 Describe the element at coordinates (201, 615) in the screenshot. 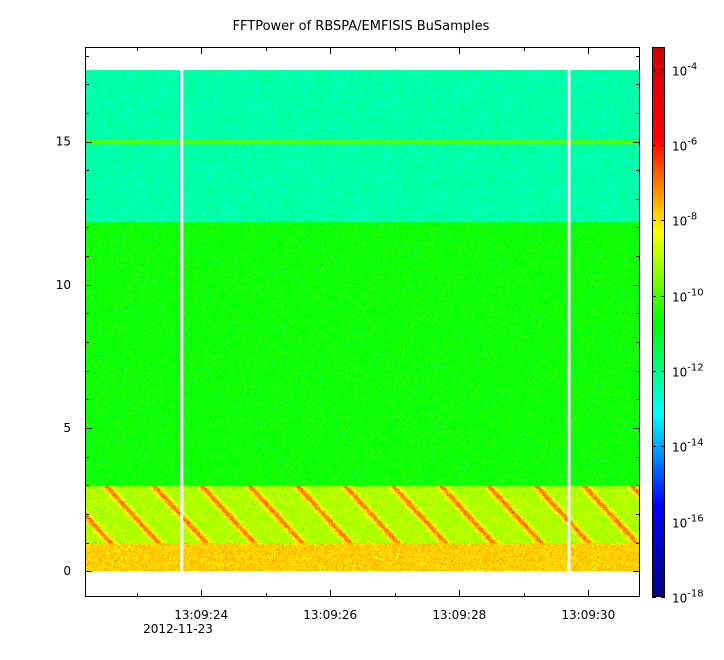

I see `x-tick-label: 13:09:24` at that location.